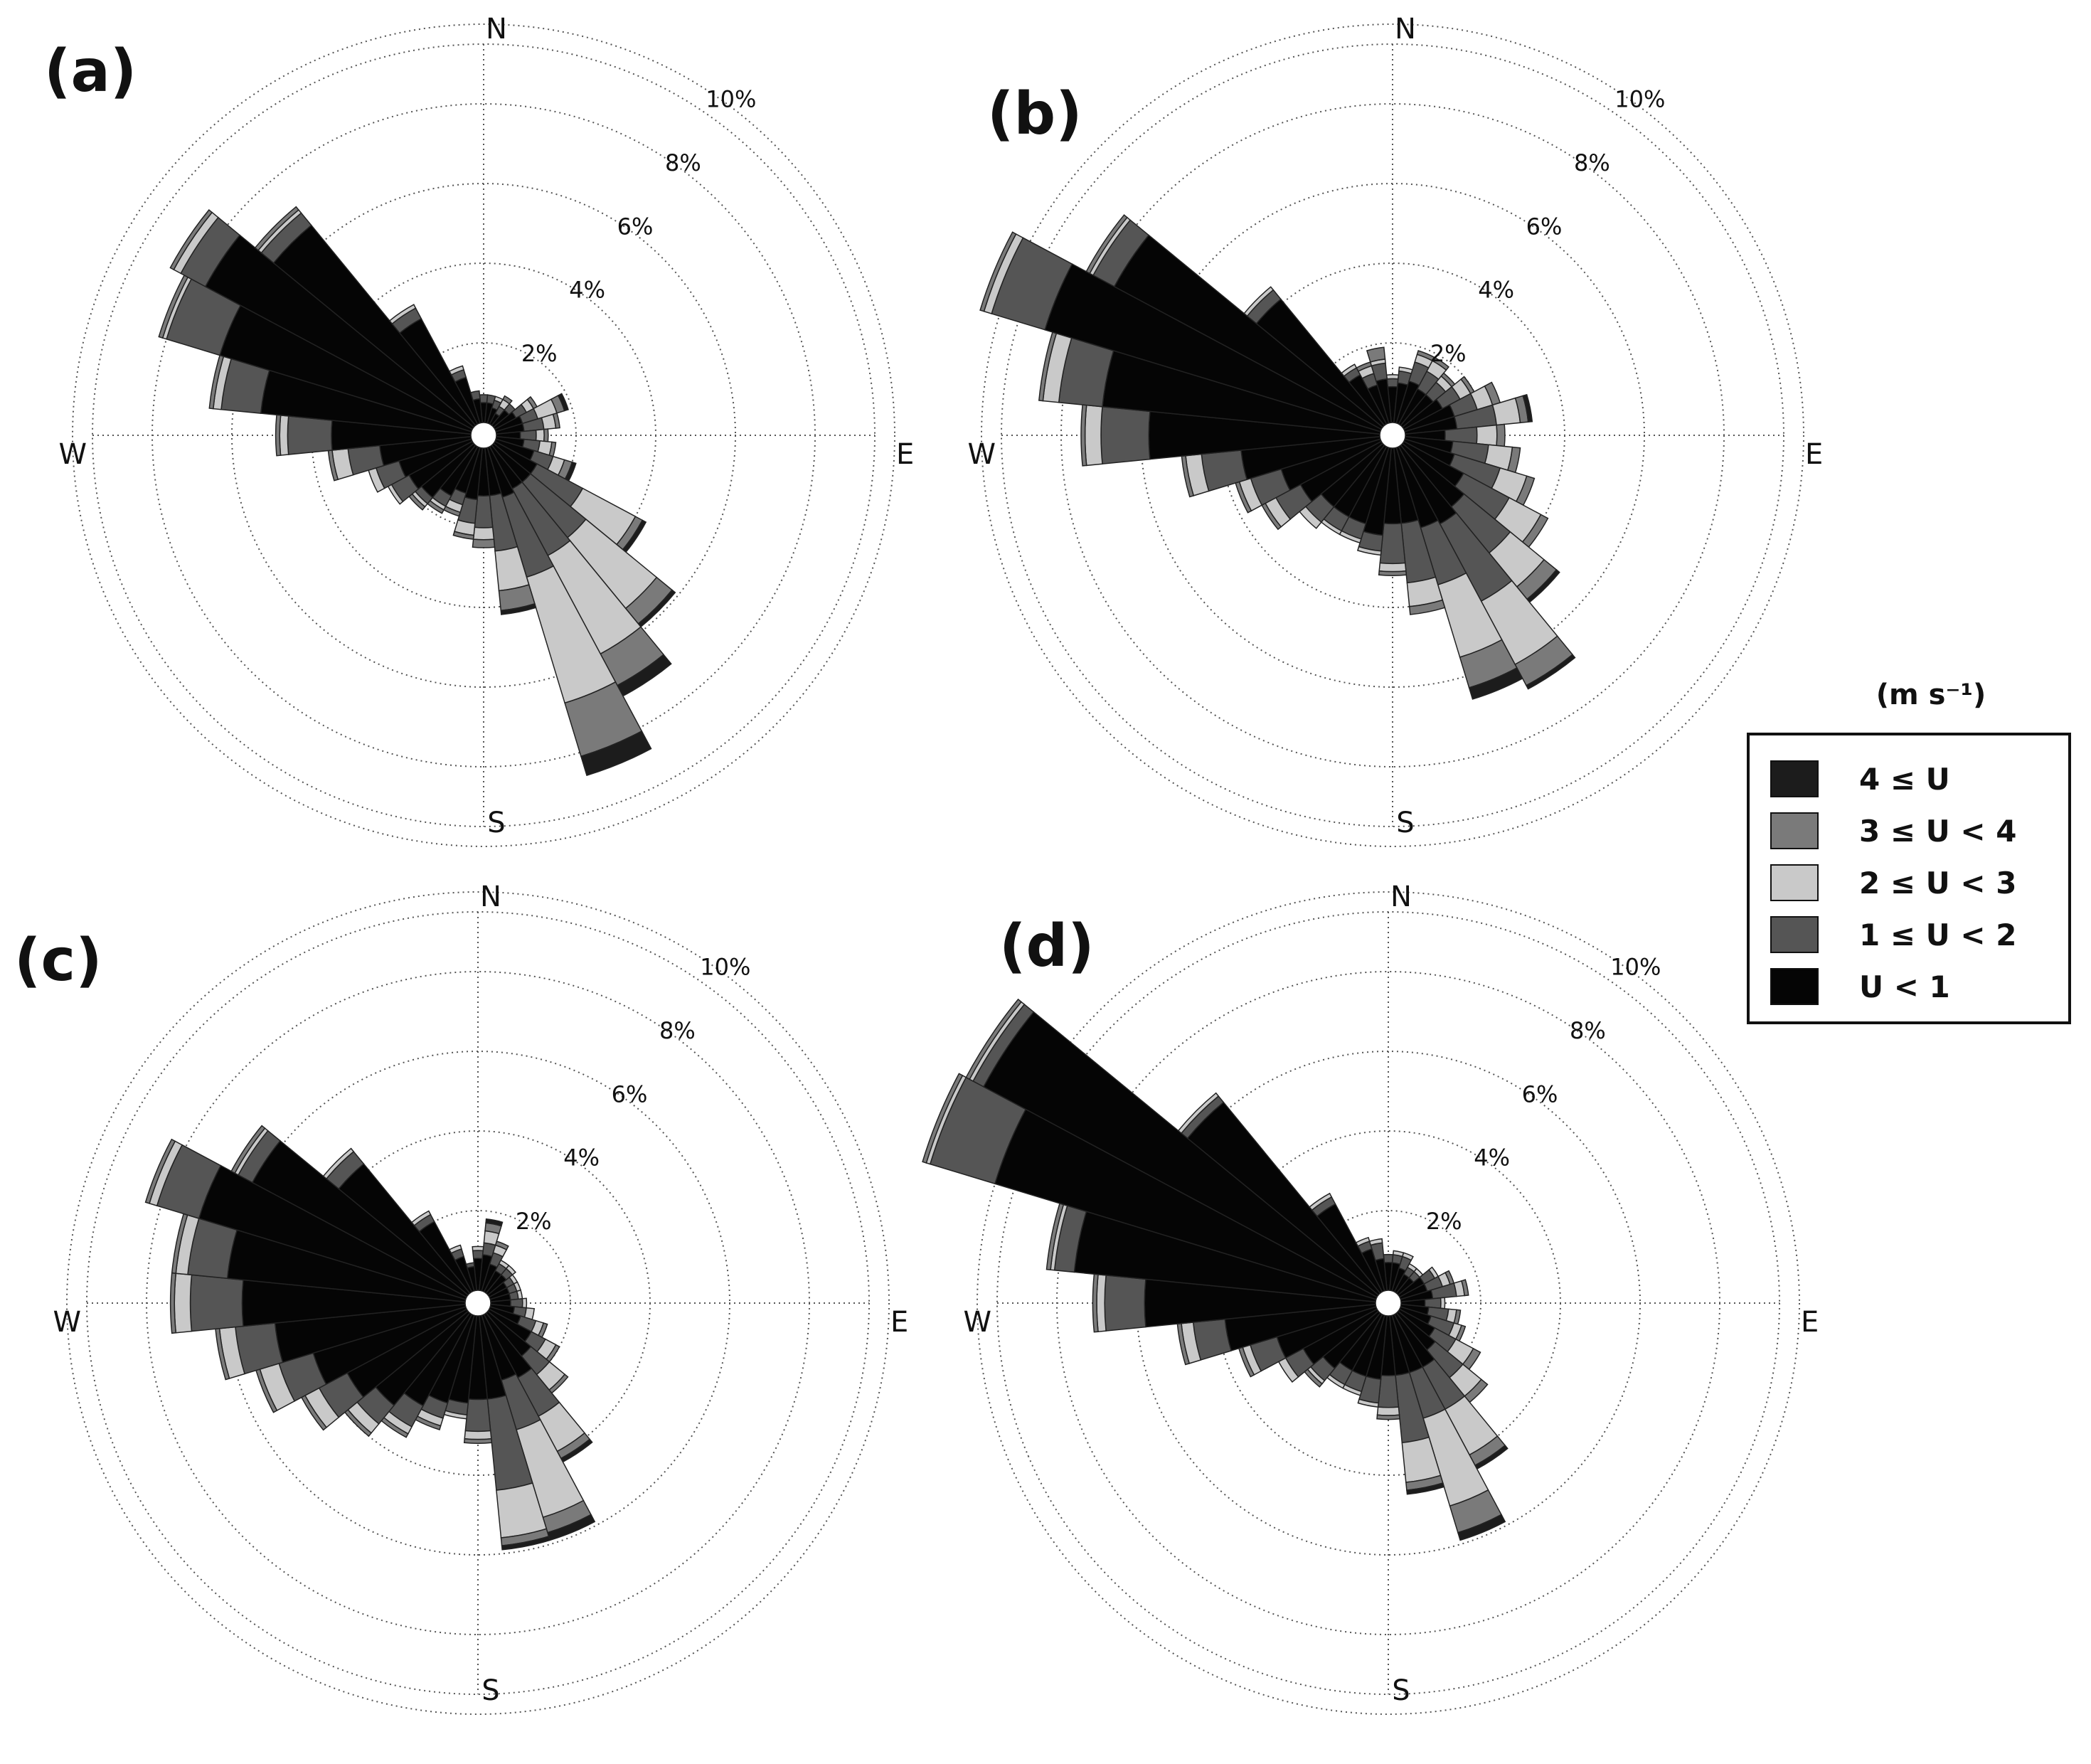  What do you see at coordinates (470, 1266) in the screenshot?
I see `wedge-dir31-bin1` at bounding box center [470, 1266].